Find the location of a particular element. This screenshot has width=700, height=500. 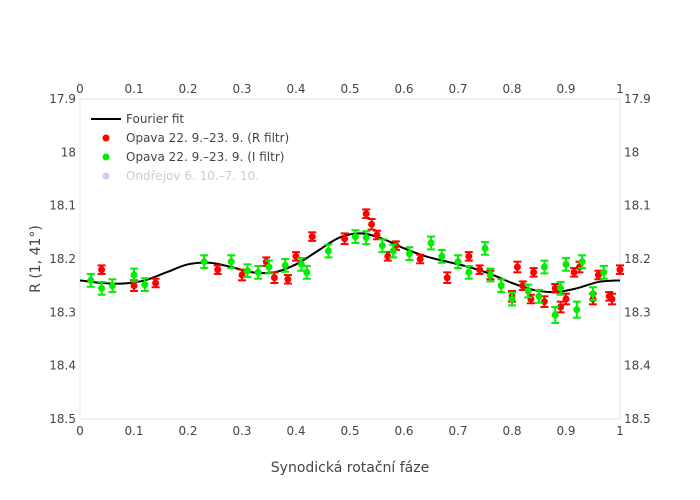

y-tick-label-right: 18.1 is located at coordinates (637, 206).